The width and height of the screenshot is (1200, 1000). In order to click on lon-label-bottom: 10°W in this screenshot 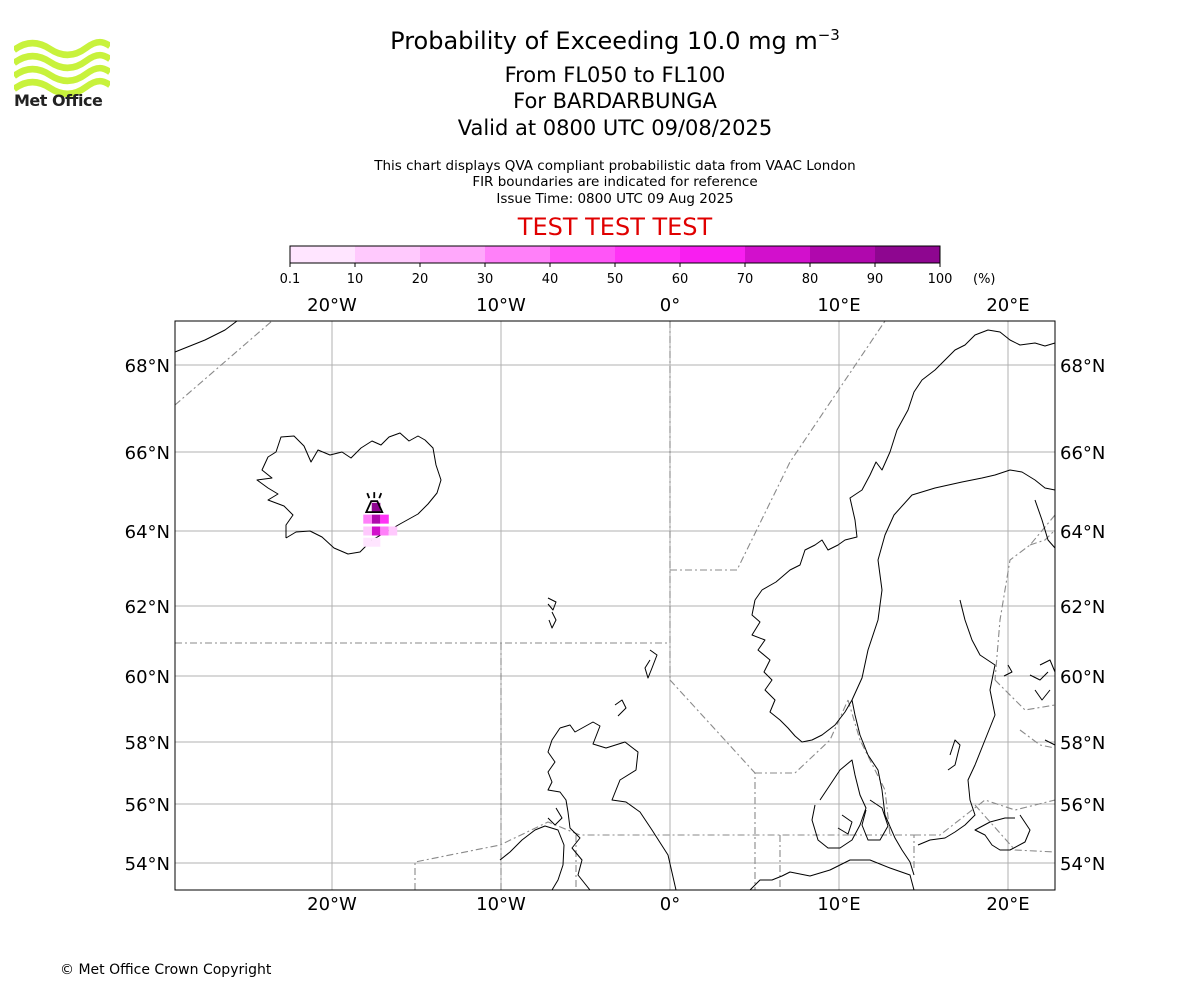, I will do `click(501, 904)`.